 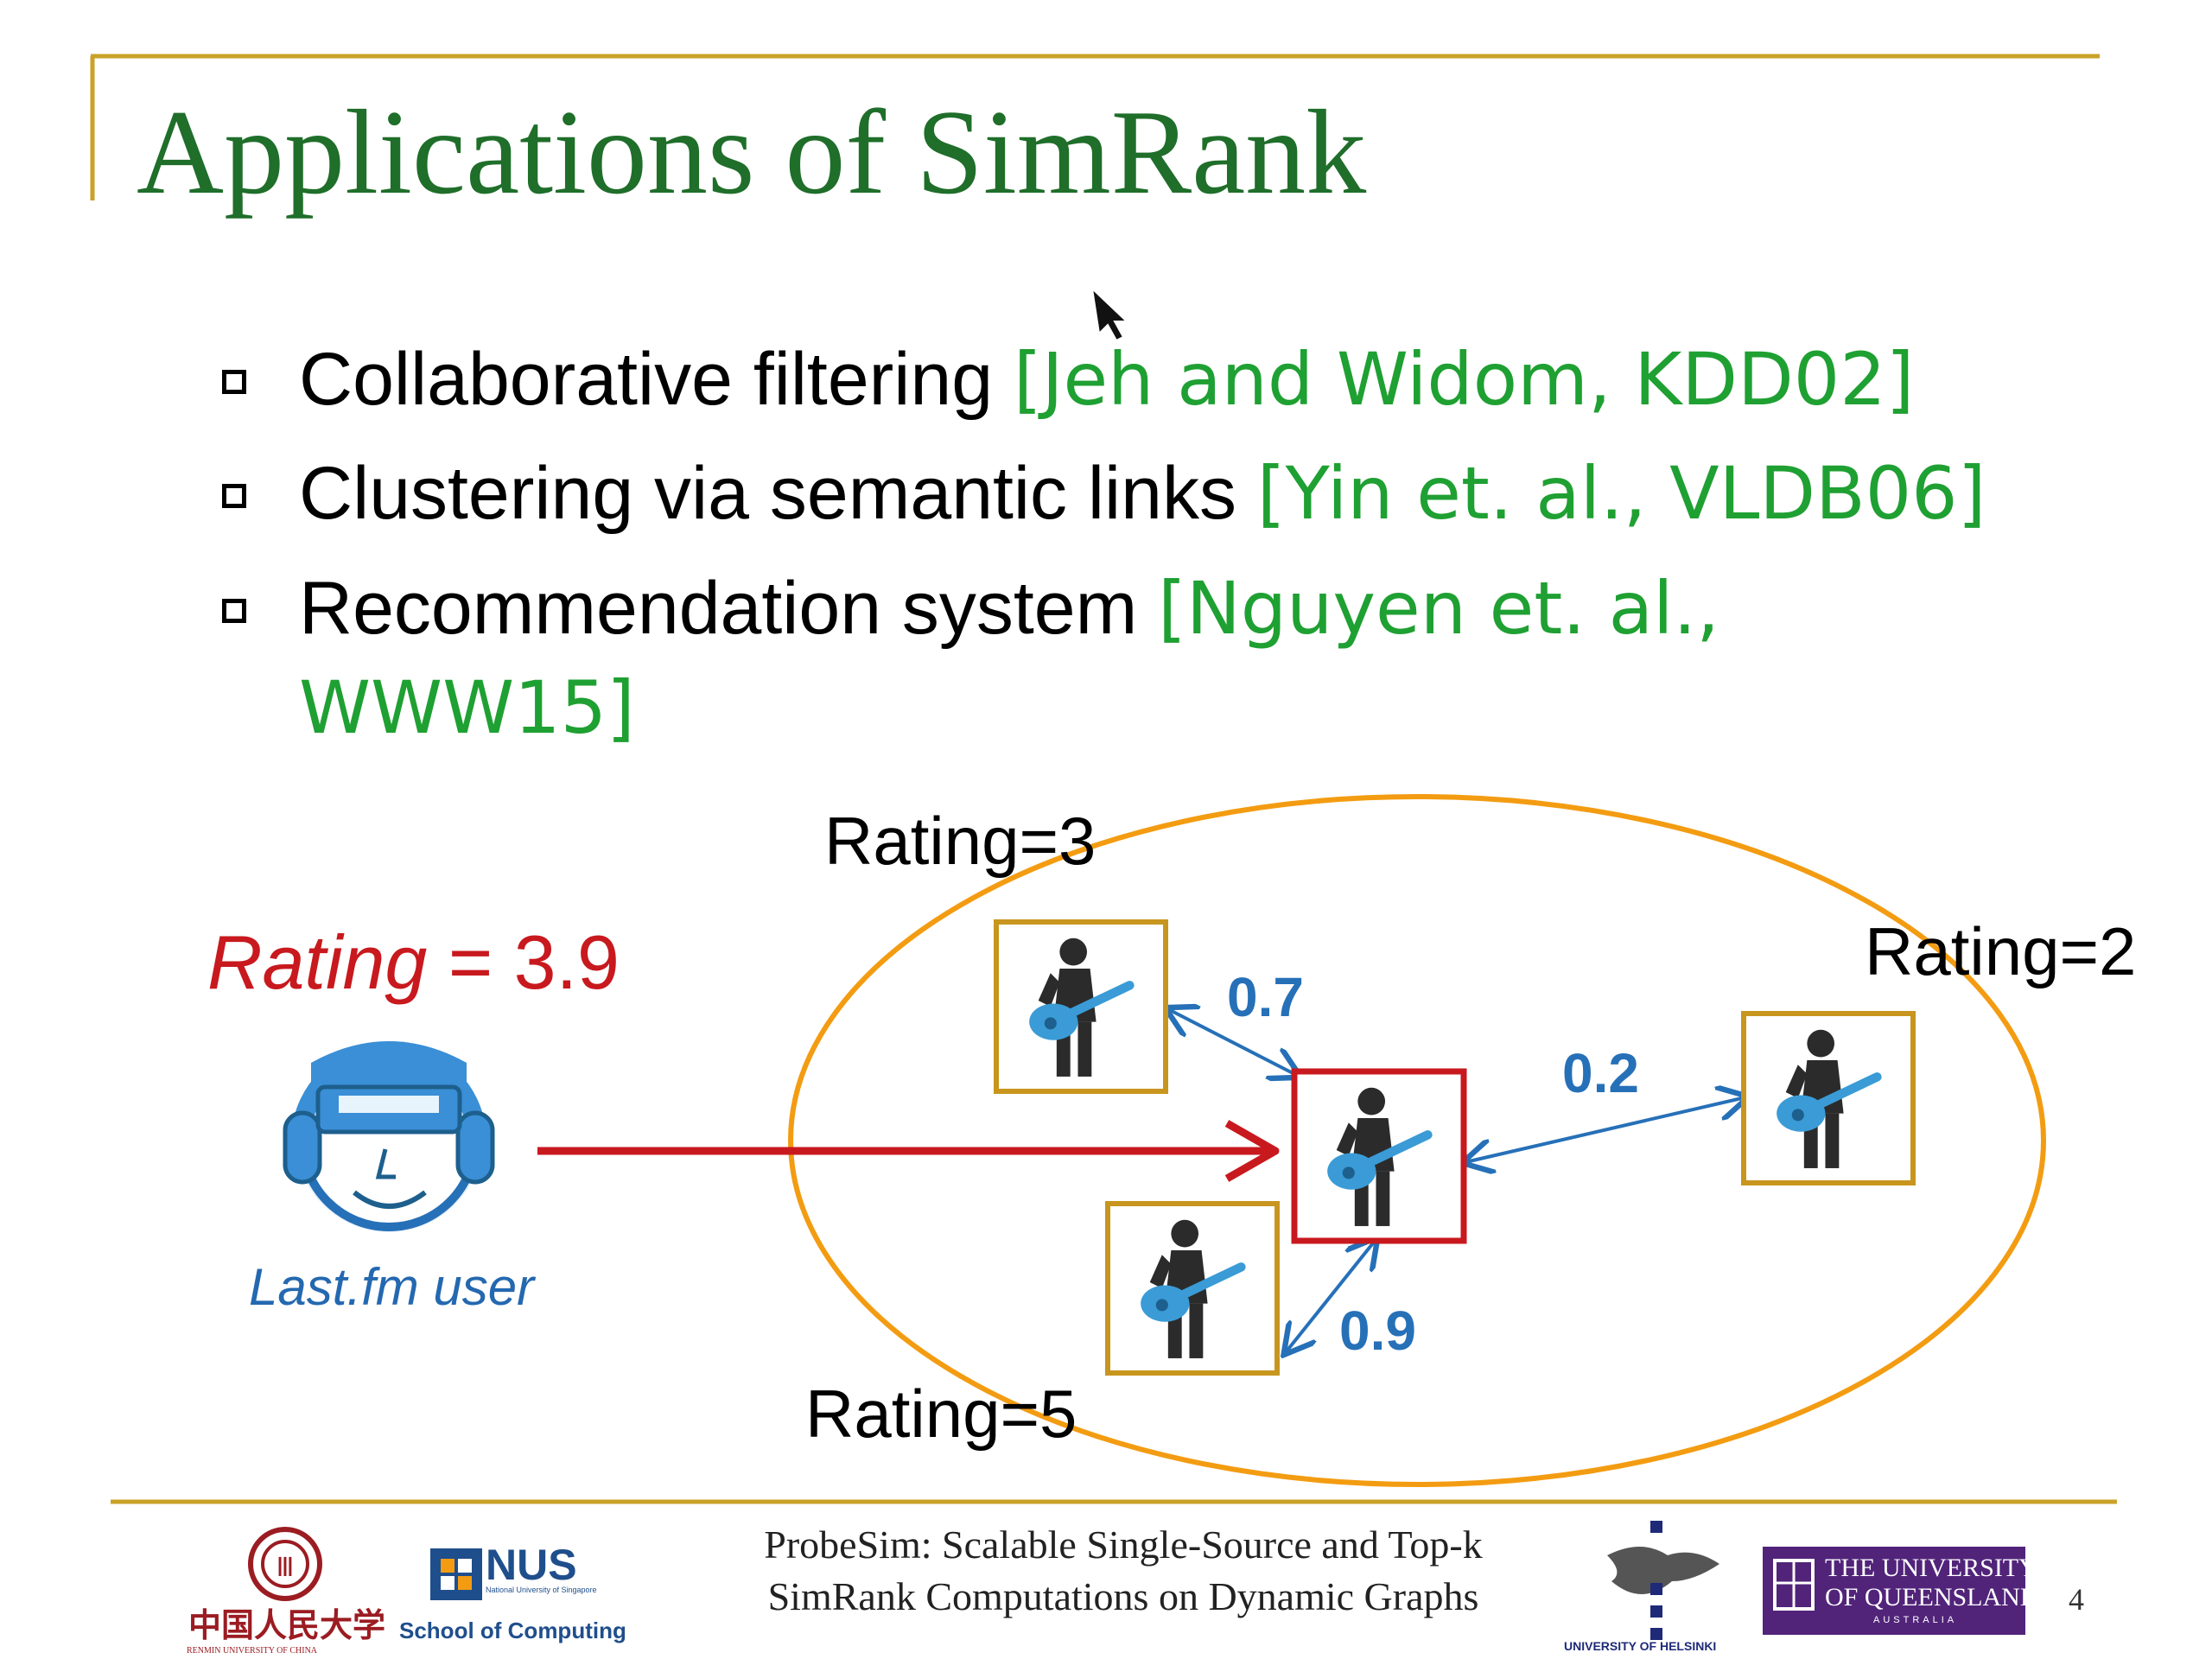 What do you see at coordinates (752, 152) in the screenshot?
I see `slide-title: Applications of SimRank` at bounding box center [752, 152].